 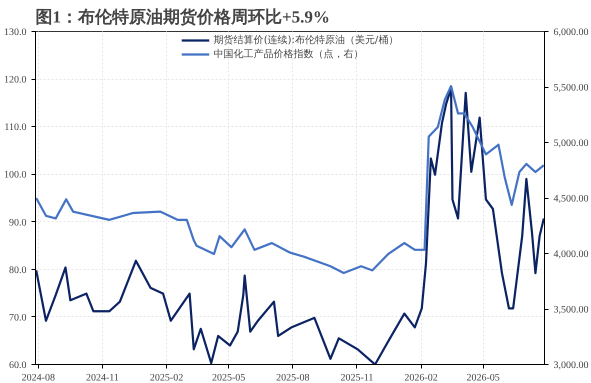 I want to click on y2-tick-label: 4,000.00, so click(x=571, y=254).